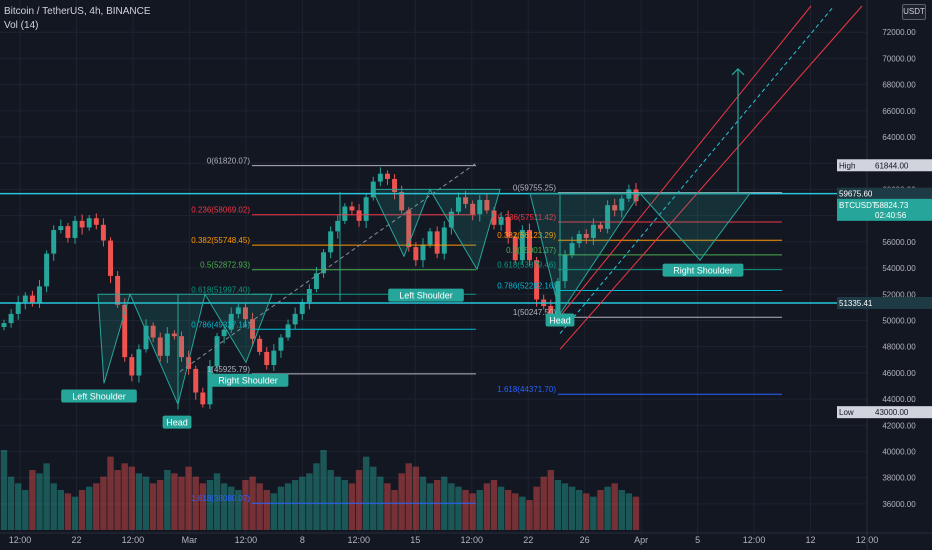  What do you see at coordinates (899, 85) in the screenshot?
I see `y-tick-label: 68000.00` at bounding box center [899, 85].